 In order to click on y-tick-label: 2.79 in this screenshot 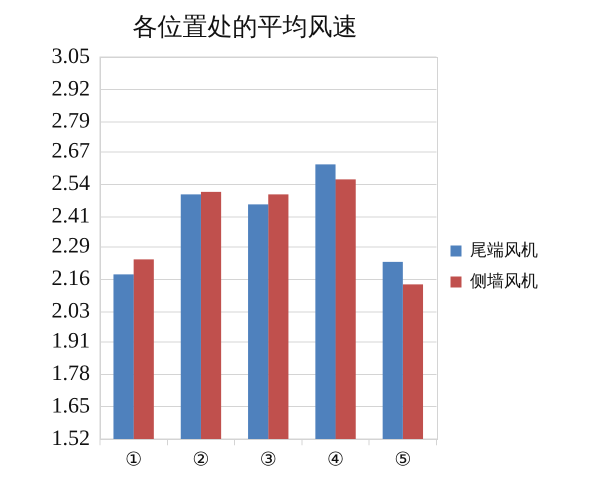, I will do `click(71, 120)`.